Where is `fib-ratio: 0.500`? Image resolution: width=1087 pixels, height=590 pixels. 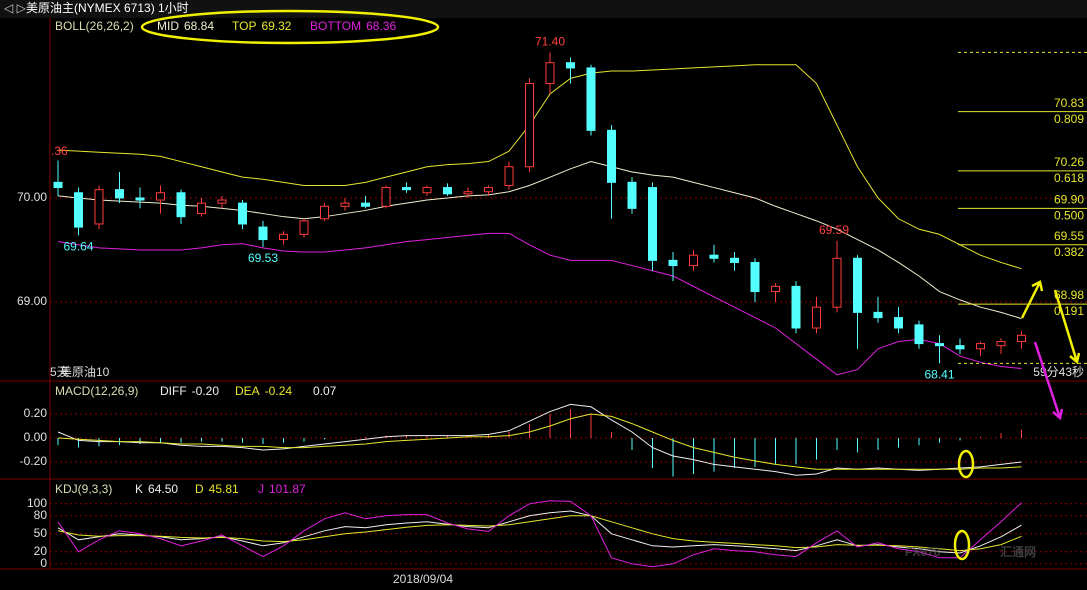 fib-ratio: 0.500 is located at coordinates (1069, 216).